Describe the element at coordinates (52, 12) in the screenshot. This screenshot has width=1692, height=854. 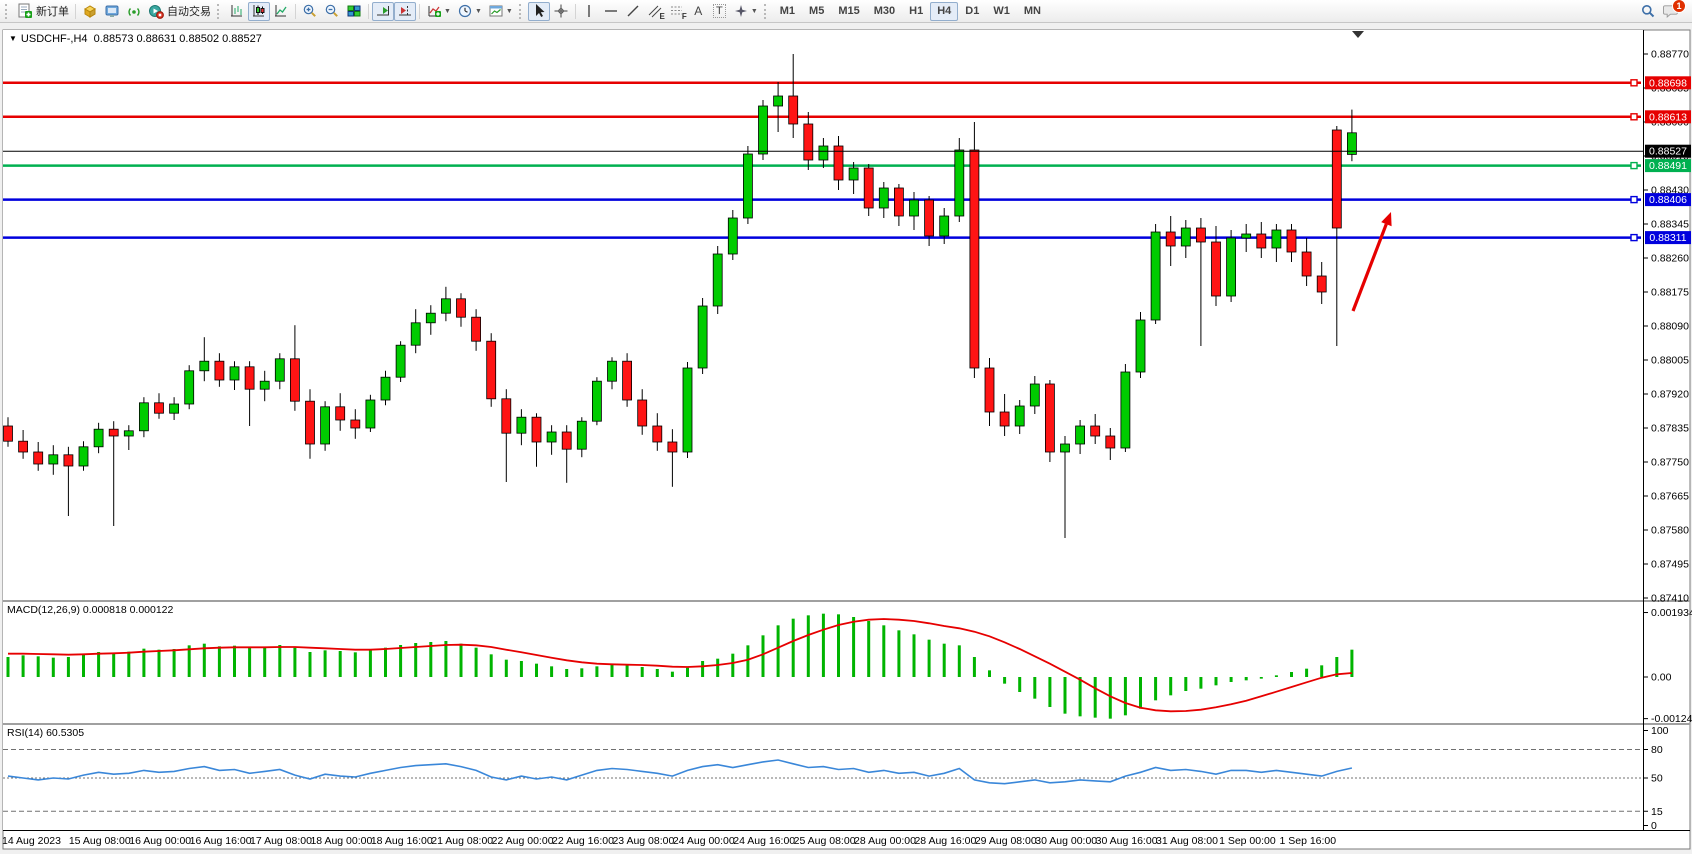
I see `new-order-label: 新订单` at that location.